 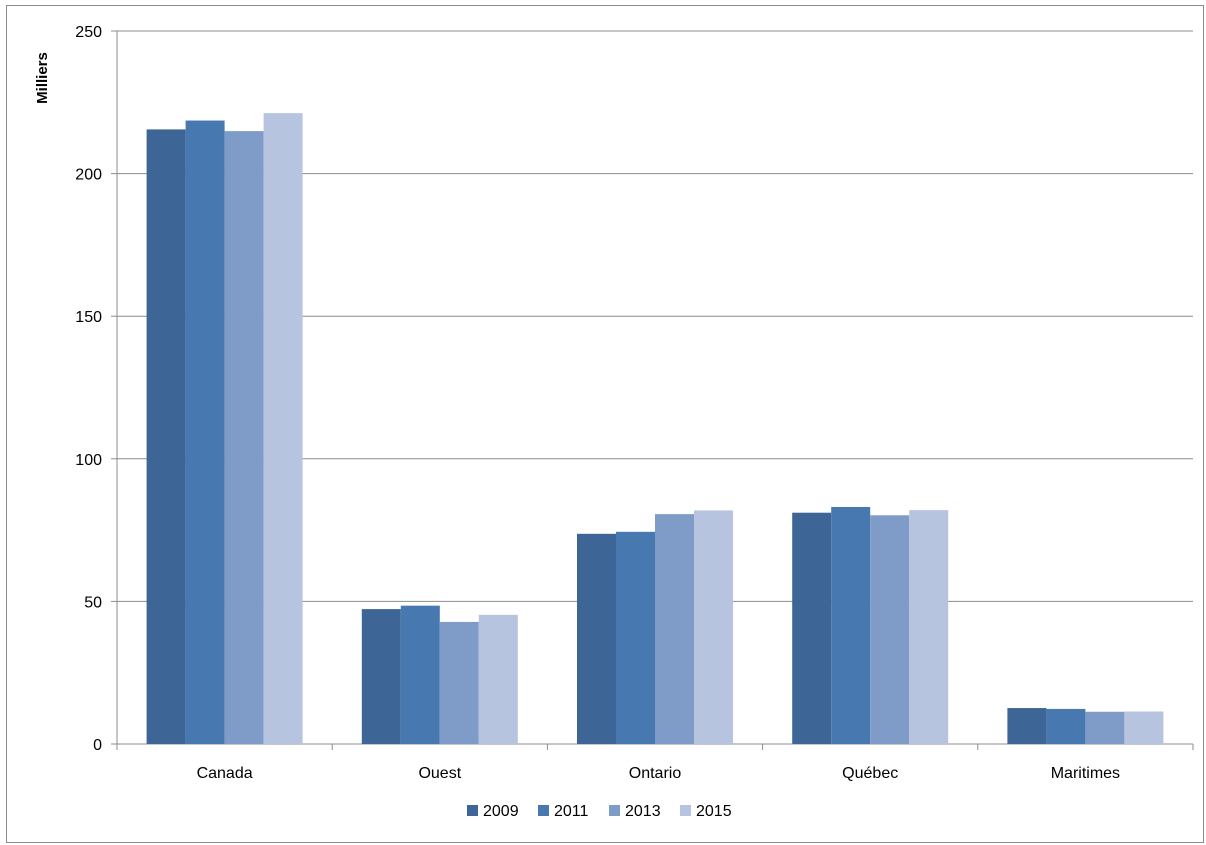 What do you see at coordinates (812, 628) in the screenshot?
I see `bar-québec-2009` at bounding box center [812, 628].